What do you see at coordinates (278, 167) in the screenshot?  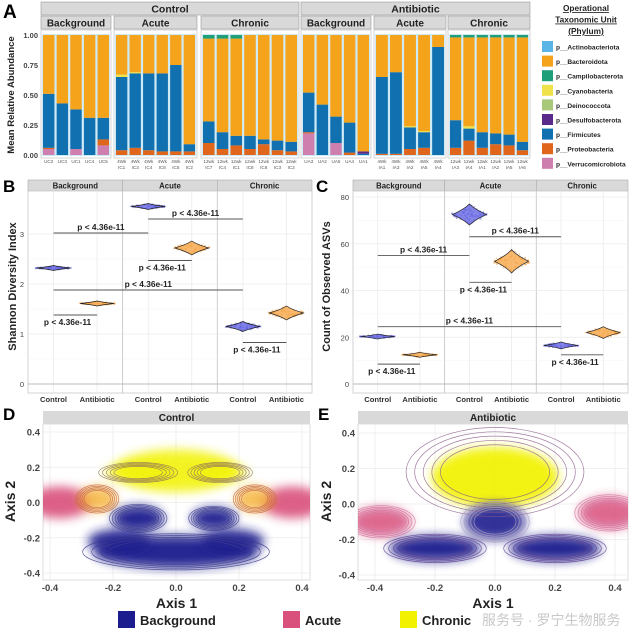 I see `sample-label: IC3` at bounding box center [278, 167].